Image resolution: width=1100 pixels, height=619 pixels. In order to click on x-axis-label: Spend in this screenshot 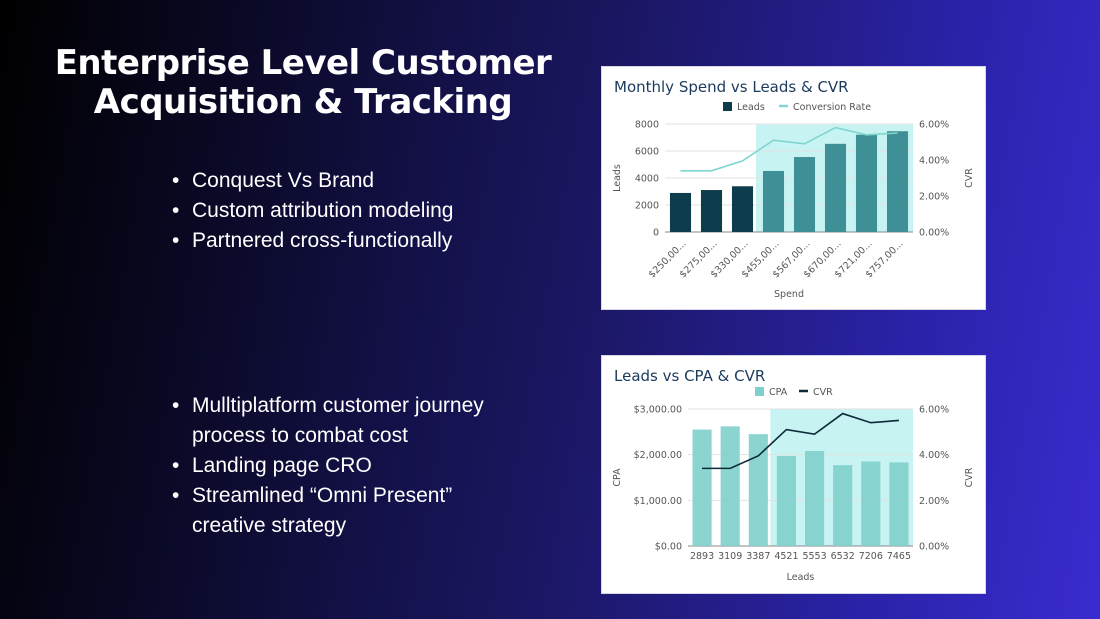, I will do `click(789, 294)`.